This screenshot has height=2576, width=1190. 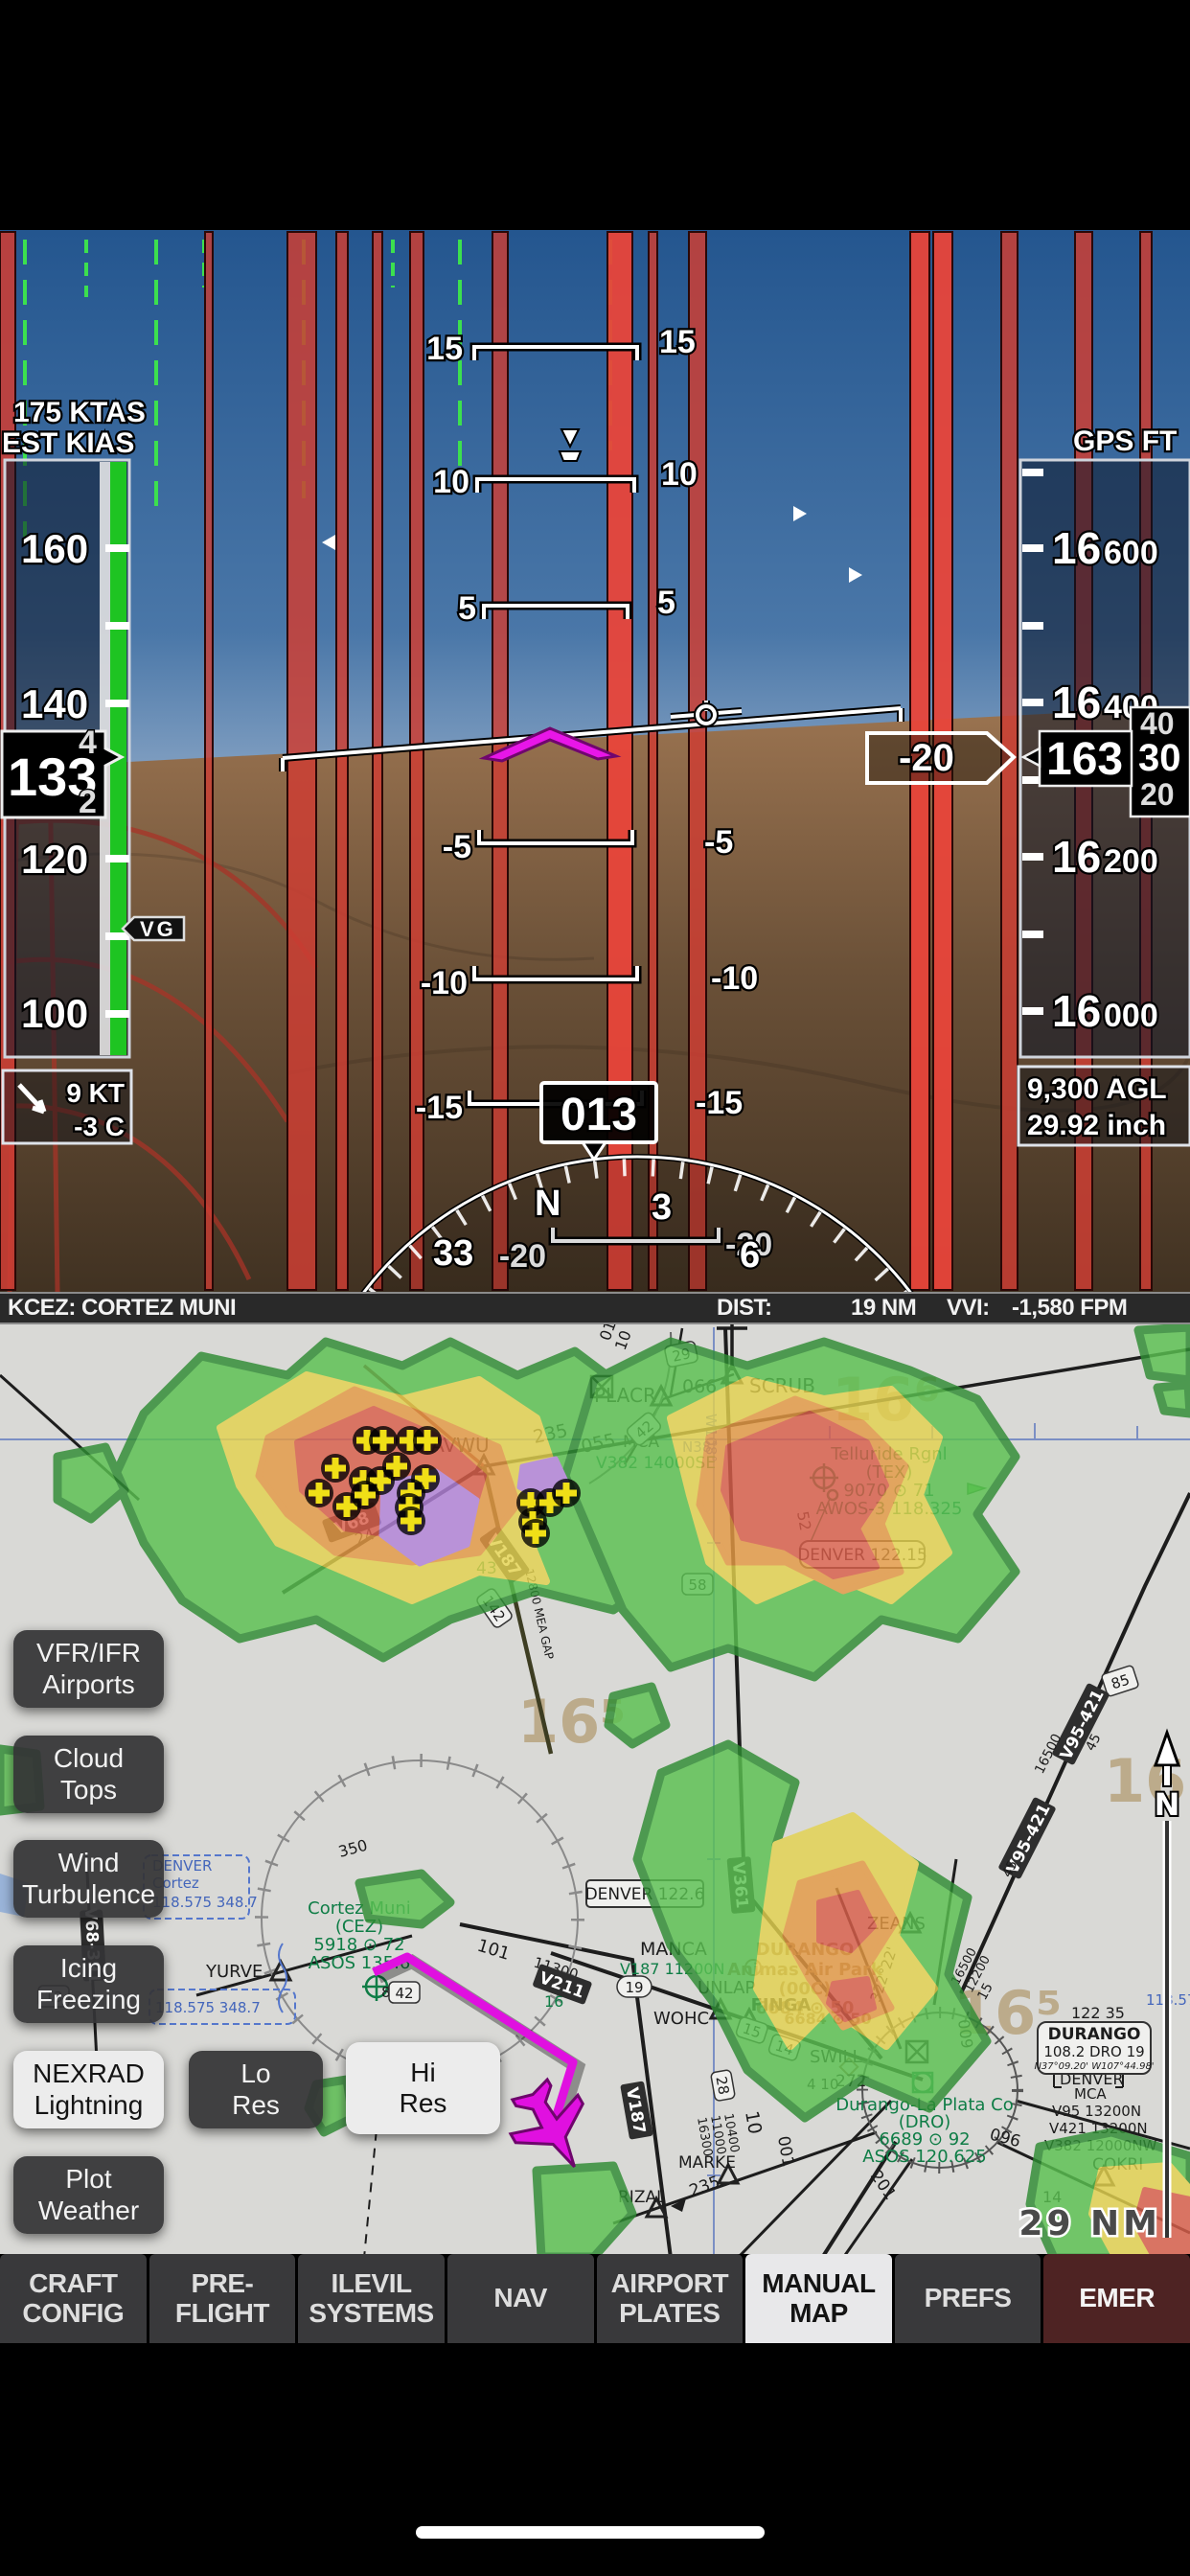 I want to click on compass-n-label: N, so click(x=548, y=1204).